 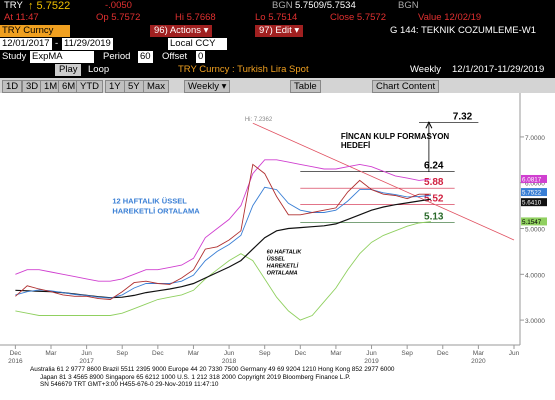 What do you see at coordinates (434, 166) in the screenshot?
I see `level-label: 6.24` at bounding box center [434, 166].